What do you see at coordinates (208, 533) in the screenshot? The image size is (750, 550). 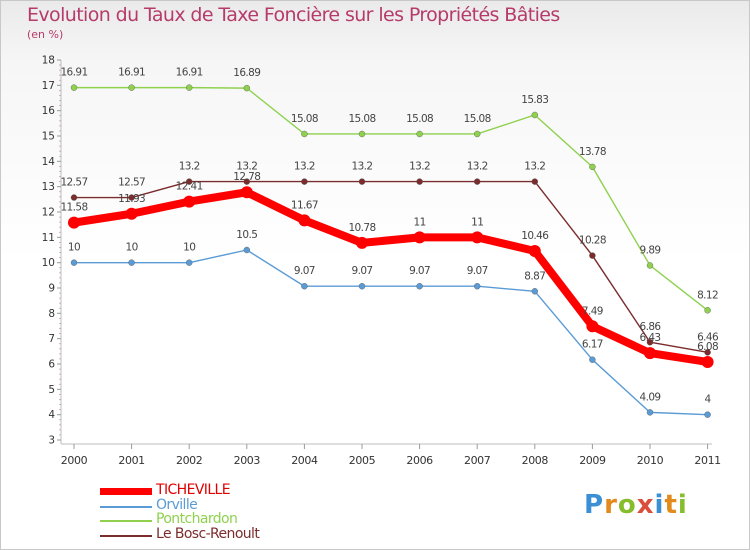 I see `legend-label: Le Bosc-Renoult` at bounding box center [208, 533].